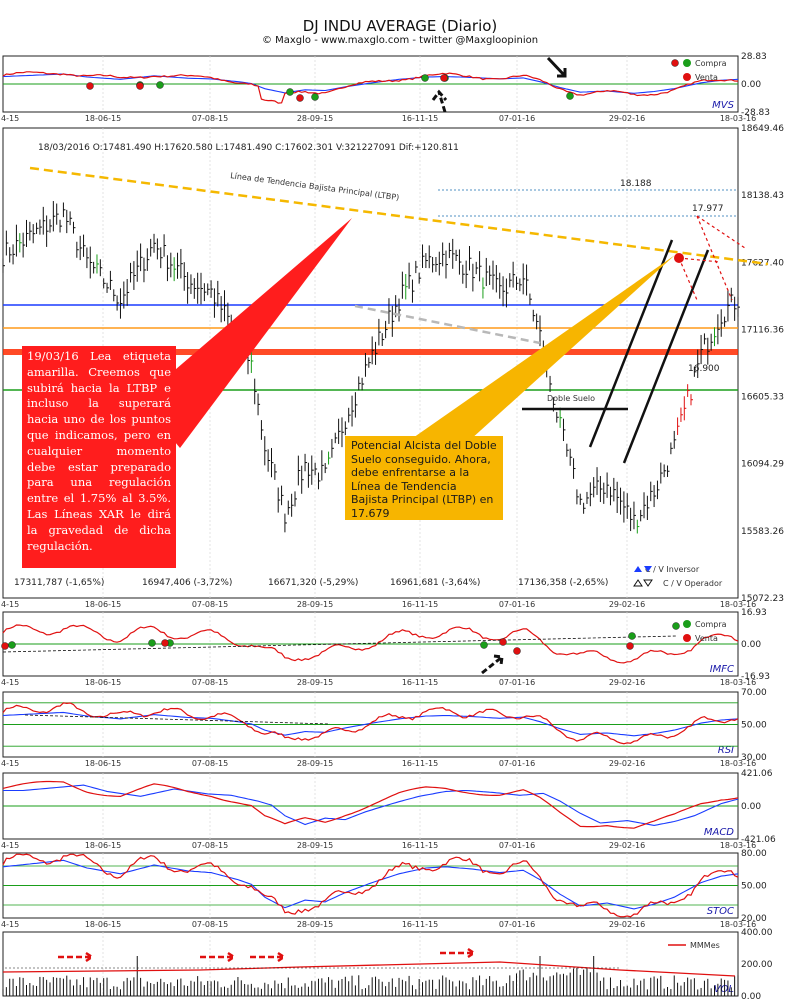 The image size is (800, 999). I want to click on price-panel-date-label: 07-01-16, so click(517, 604).